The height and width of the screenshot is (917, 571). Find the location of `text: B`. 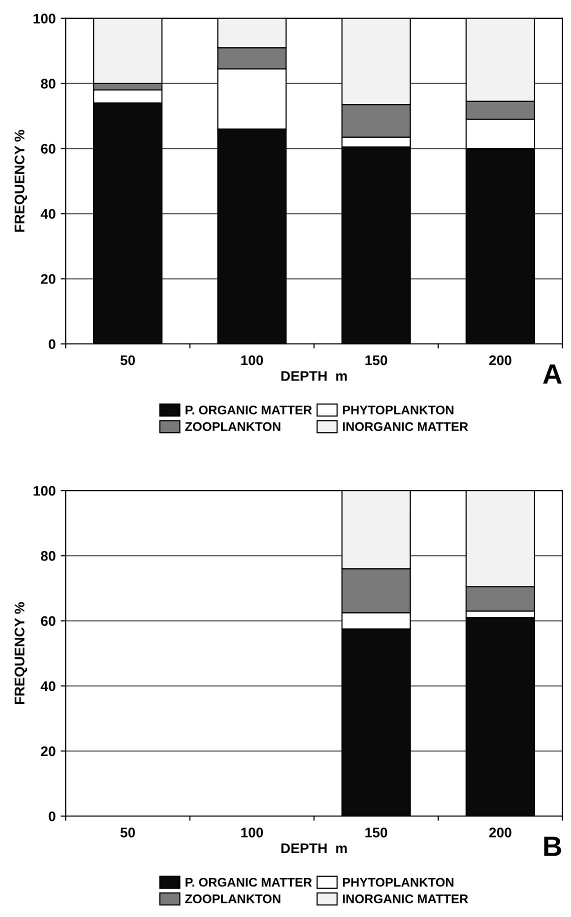

text: B is located at coordinates (553, 846).